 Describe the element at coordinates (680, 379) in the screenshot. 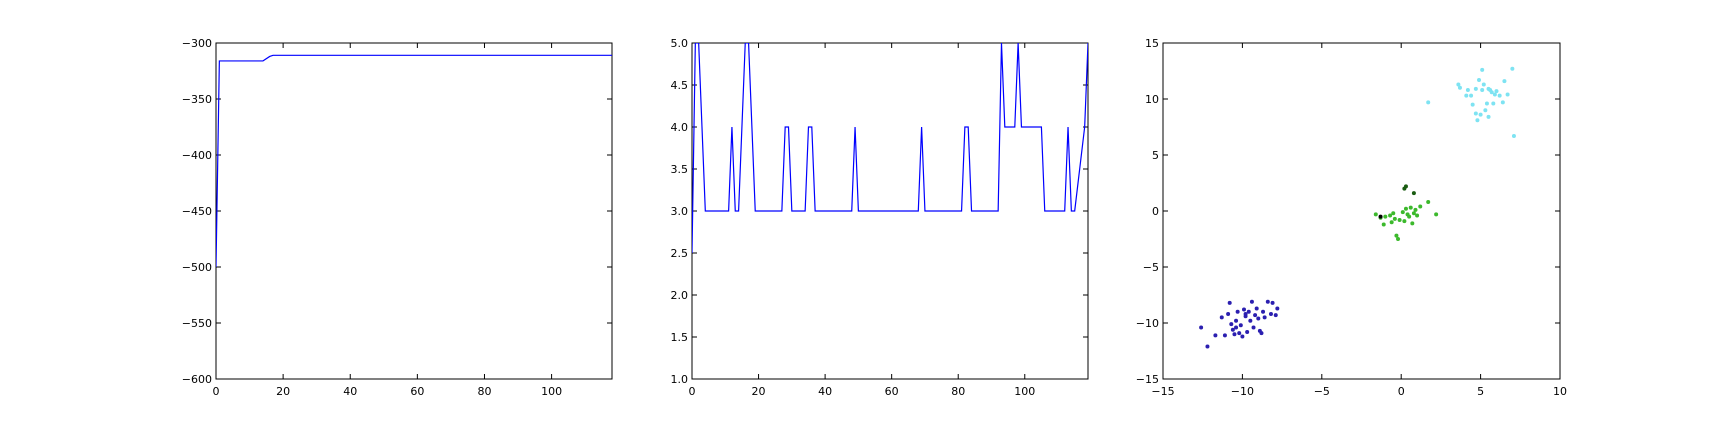

I see `y-tick-label: 1.0` at that location.